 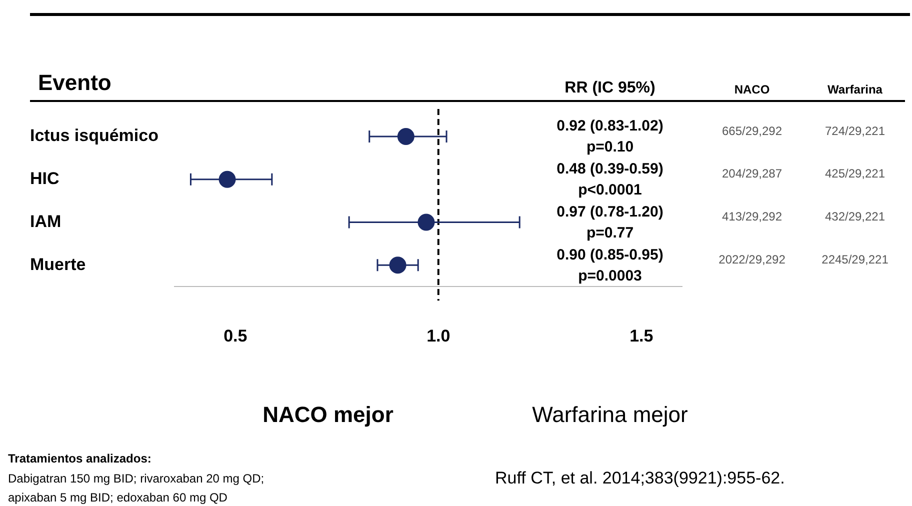 I want to click on text: 413/29,292, so click(x=752, y=217).